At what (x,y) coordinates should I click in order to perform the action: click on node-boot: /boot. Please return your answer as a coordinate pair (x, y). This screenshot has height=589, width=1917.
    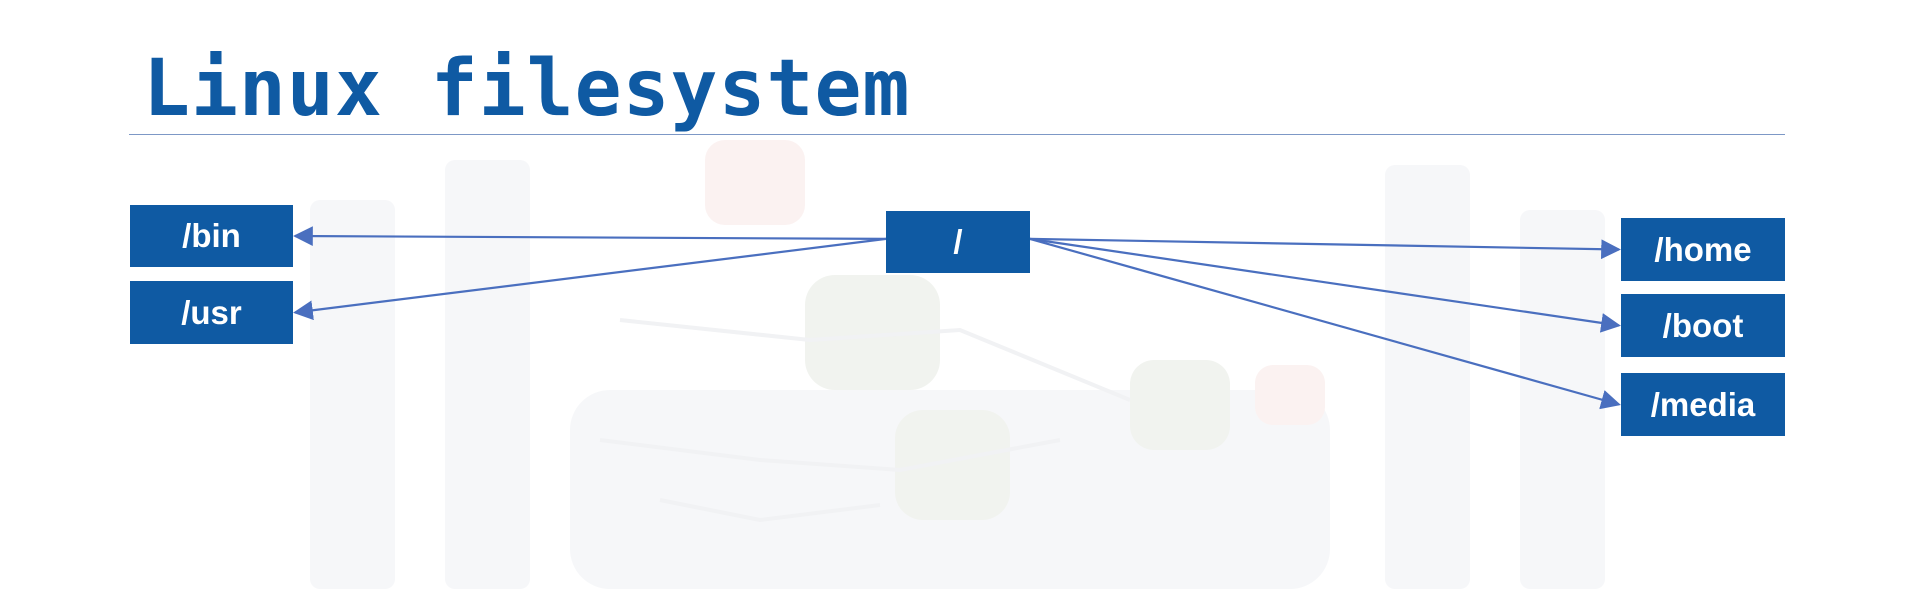
    Looking at the image, I should click on (1703, 325).